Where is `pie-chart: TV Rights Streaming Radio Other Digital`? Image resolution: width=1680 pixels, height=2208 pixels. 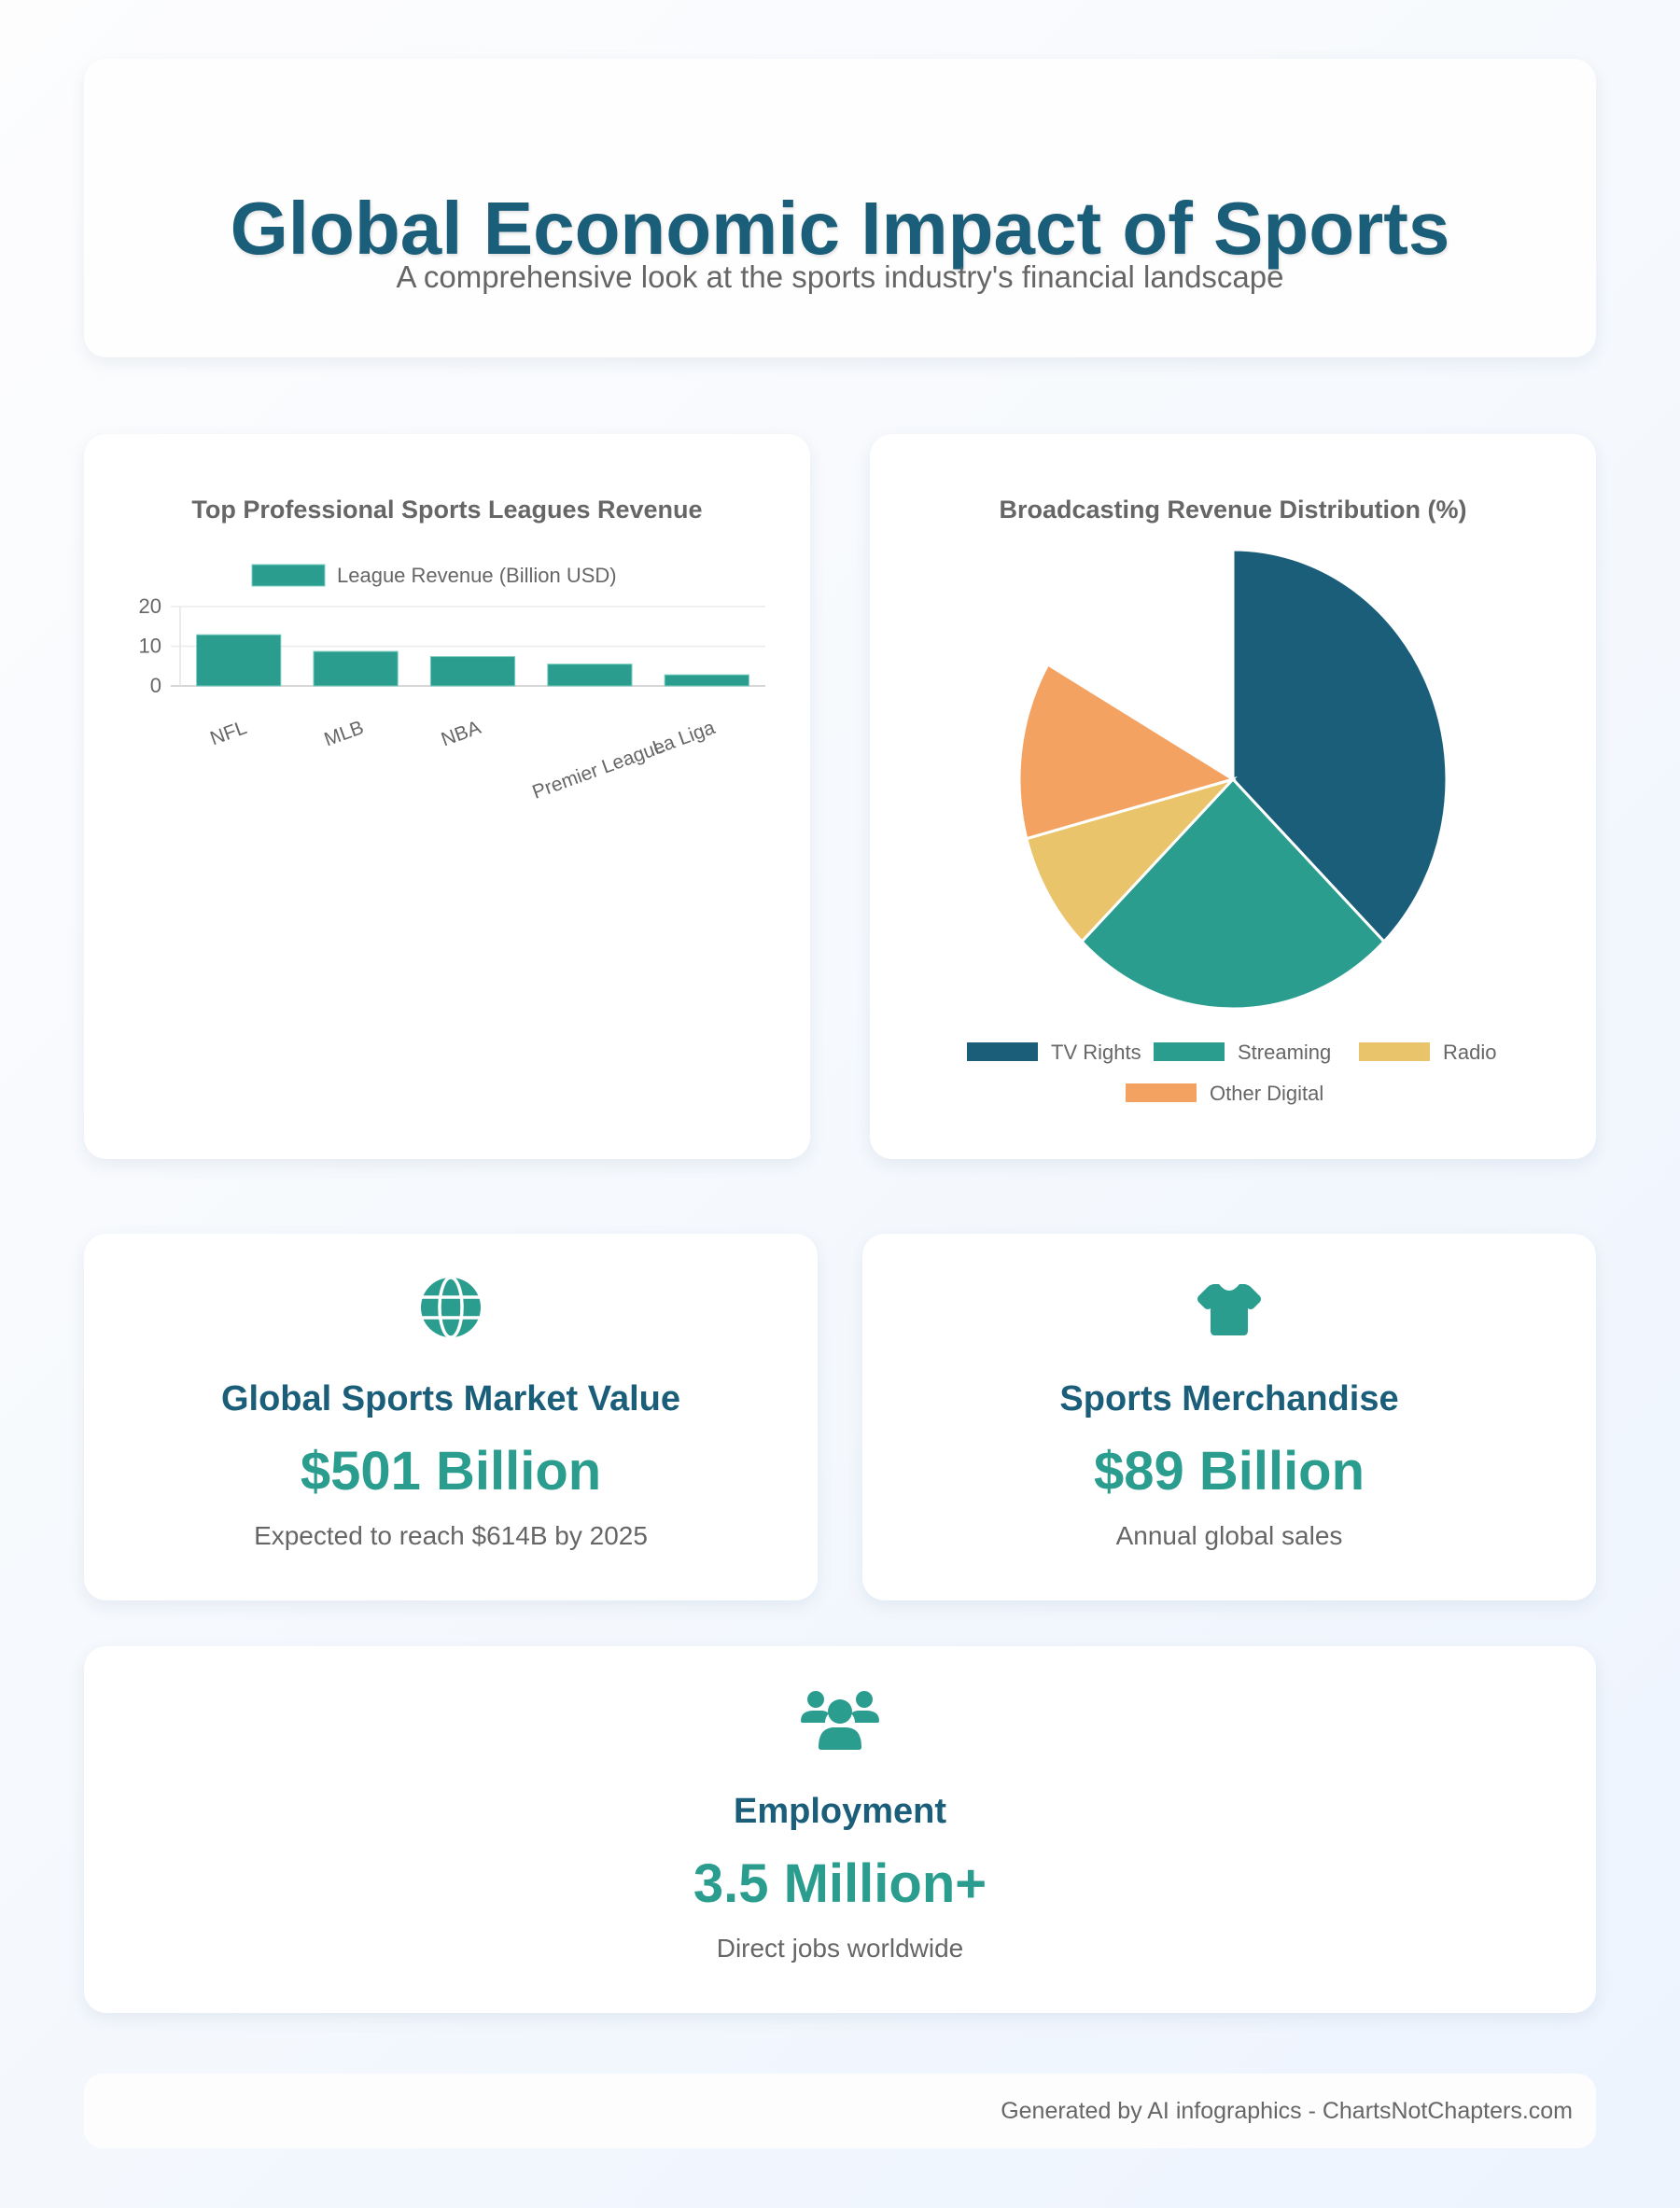
pie-chart: TV Rights Streaming Radio Other Digital is located at coordinates (1231, 826).